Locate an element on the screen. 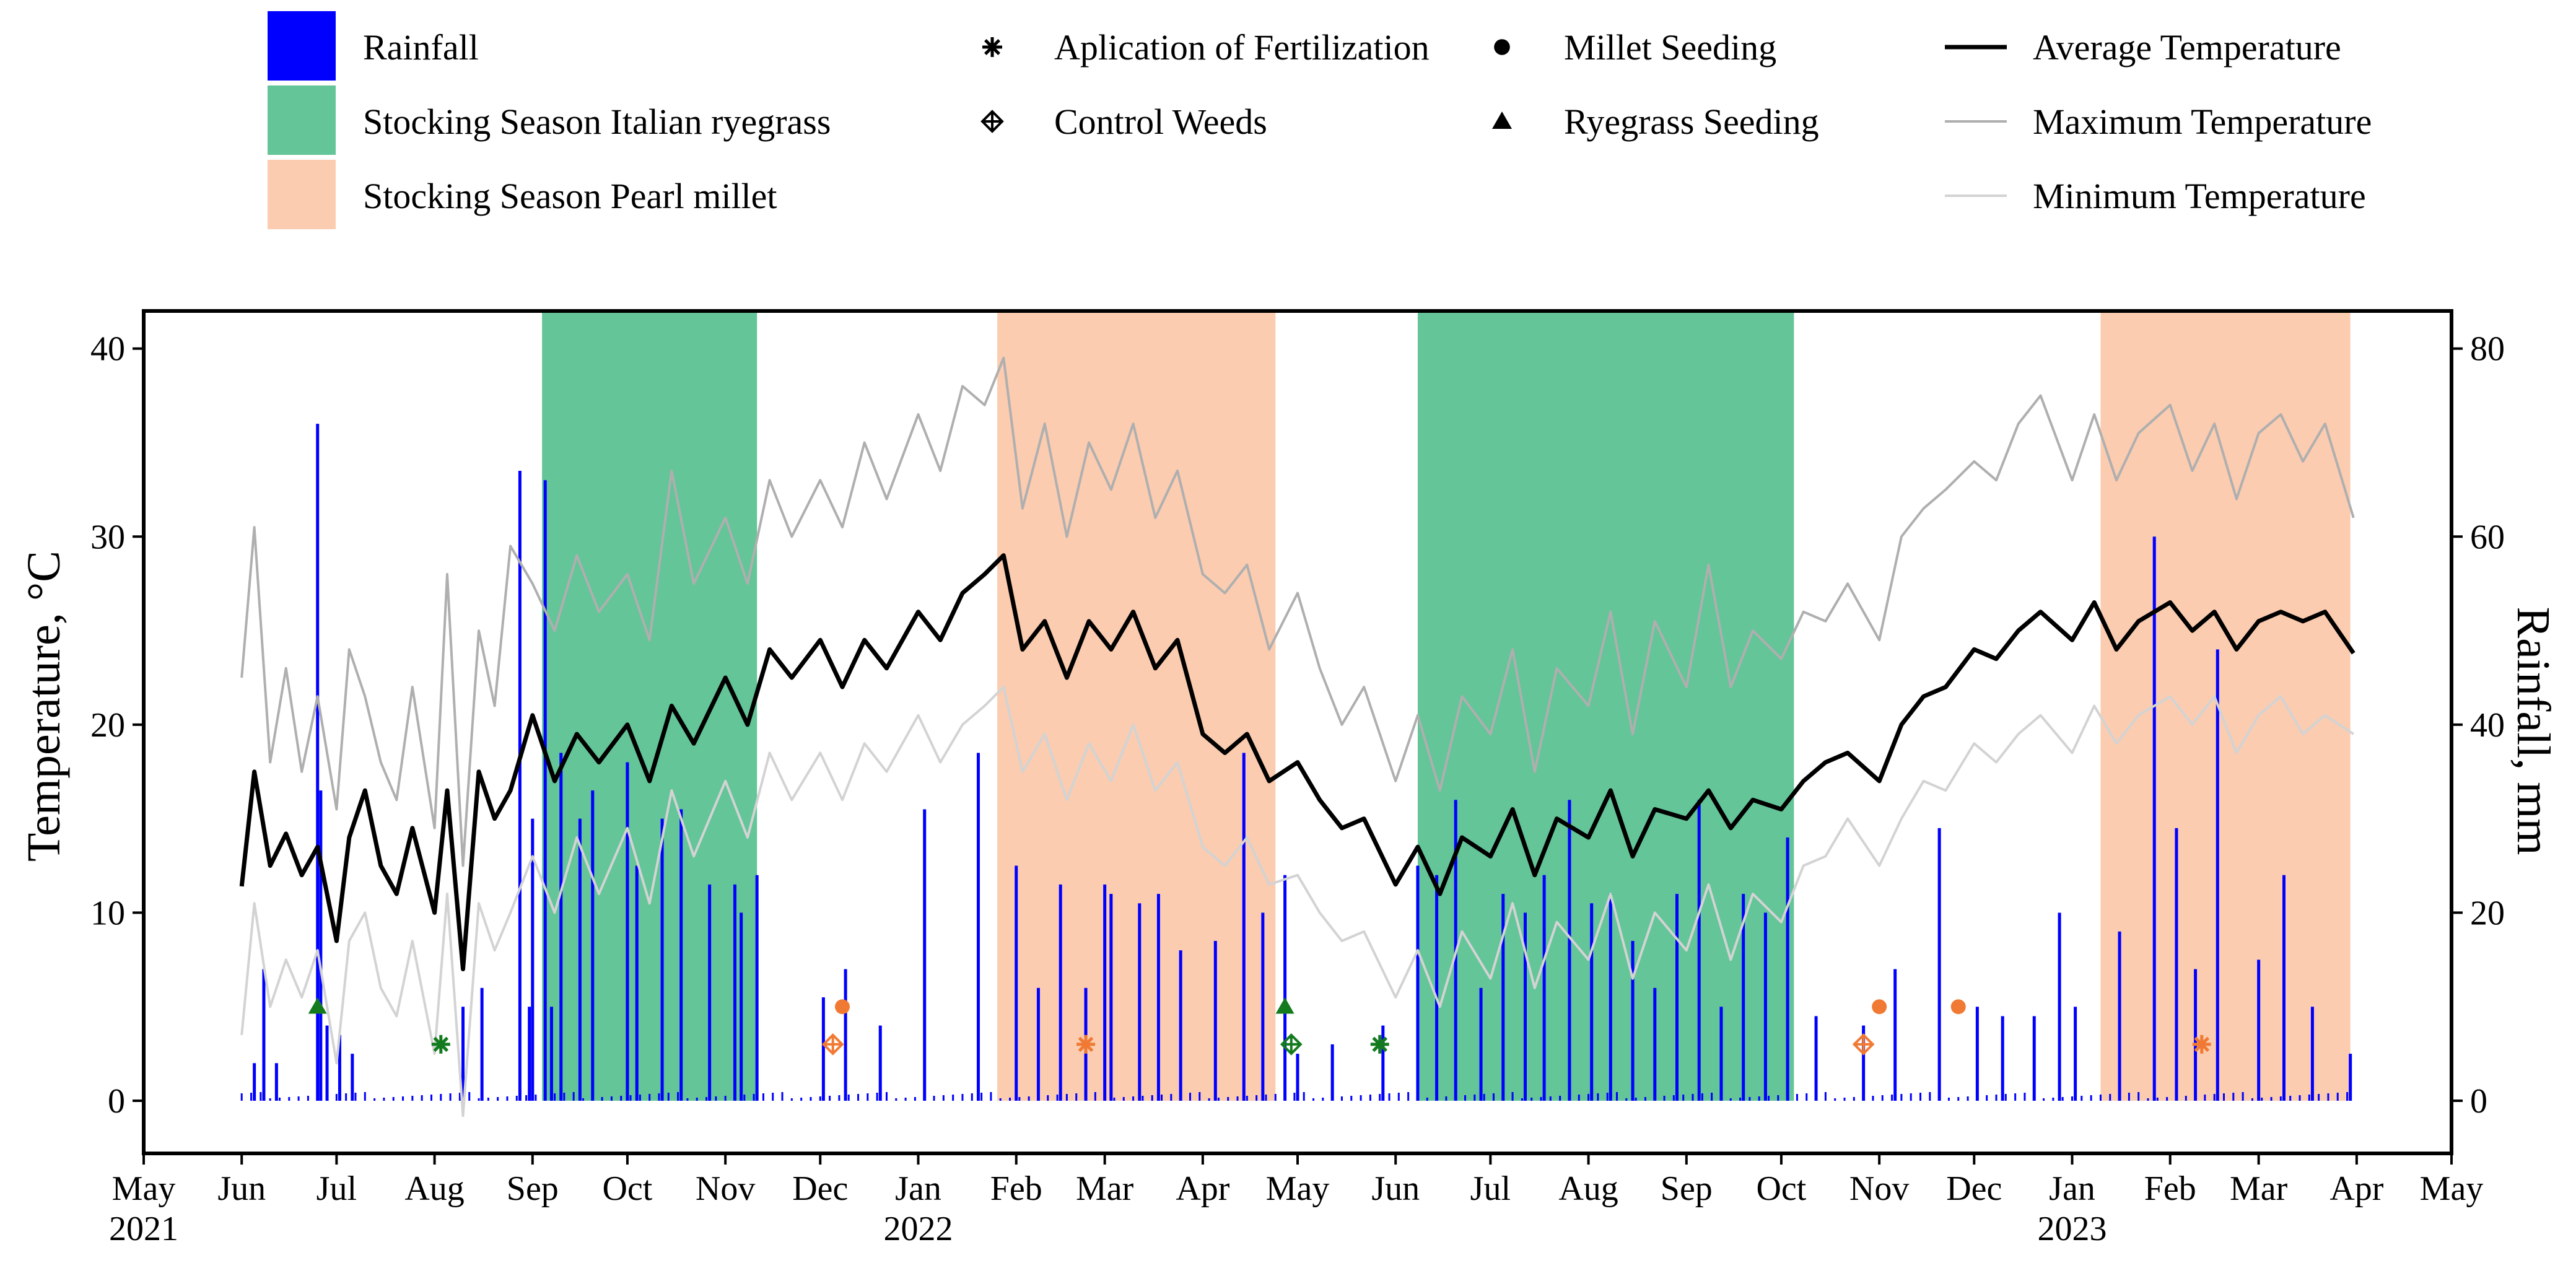 The width and height of the screenshot is (2576, 1268). y-left-tick-label: 10 is located at coordinates (107, 913).